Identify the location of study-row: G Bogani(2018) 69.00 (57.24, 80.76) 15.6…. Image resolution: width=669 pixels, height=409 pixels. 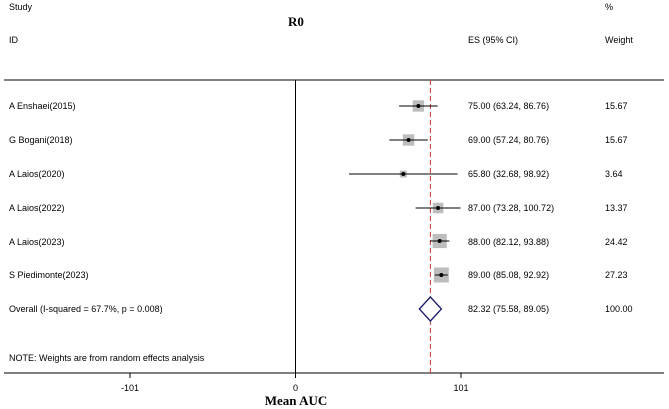
(318, 140).